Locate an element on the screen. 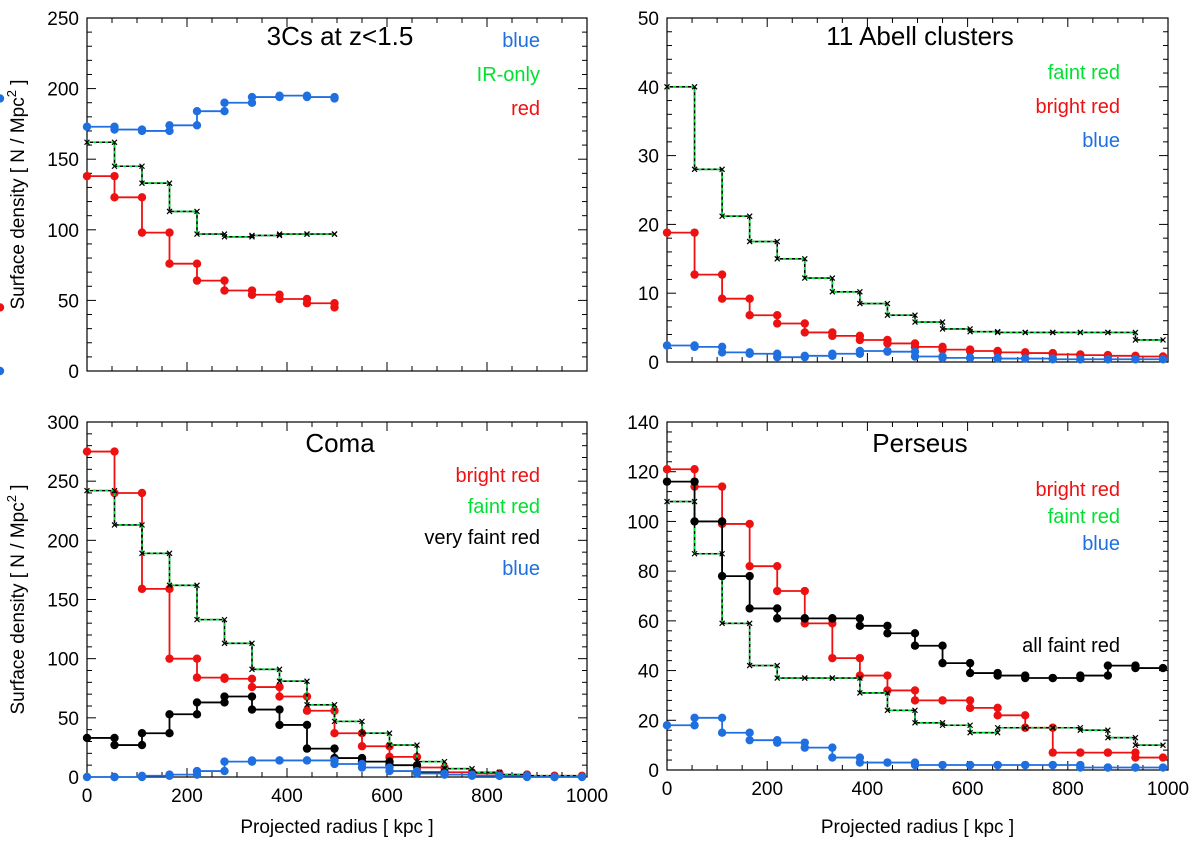  y-axis-label: Surface density [ N / Mpc2 ] is located at coordinates (16, 194).